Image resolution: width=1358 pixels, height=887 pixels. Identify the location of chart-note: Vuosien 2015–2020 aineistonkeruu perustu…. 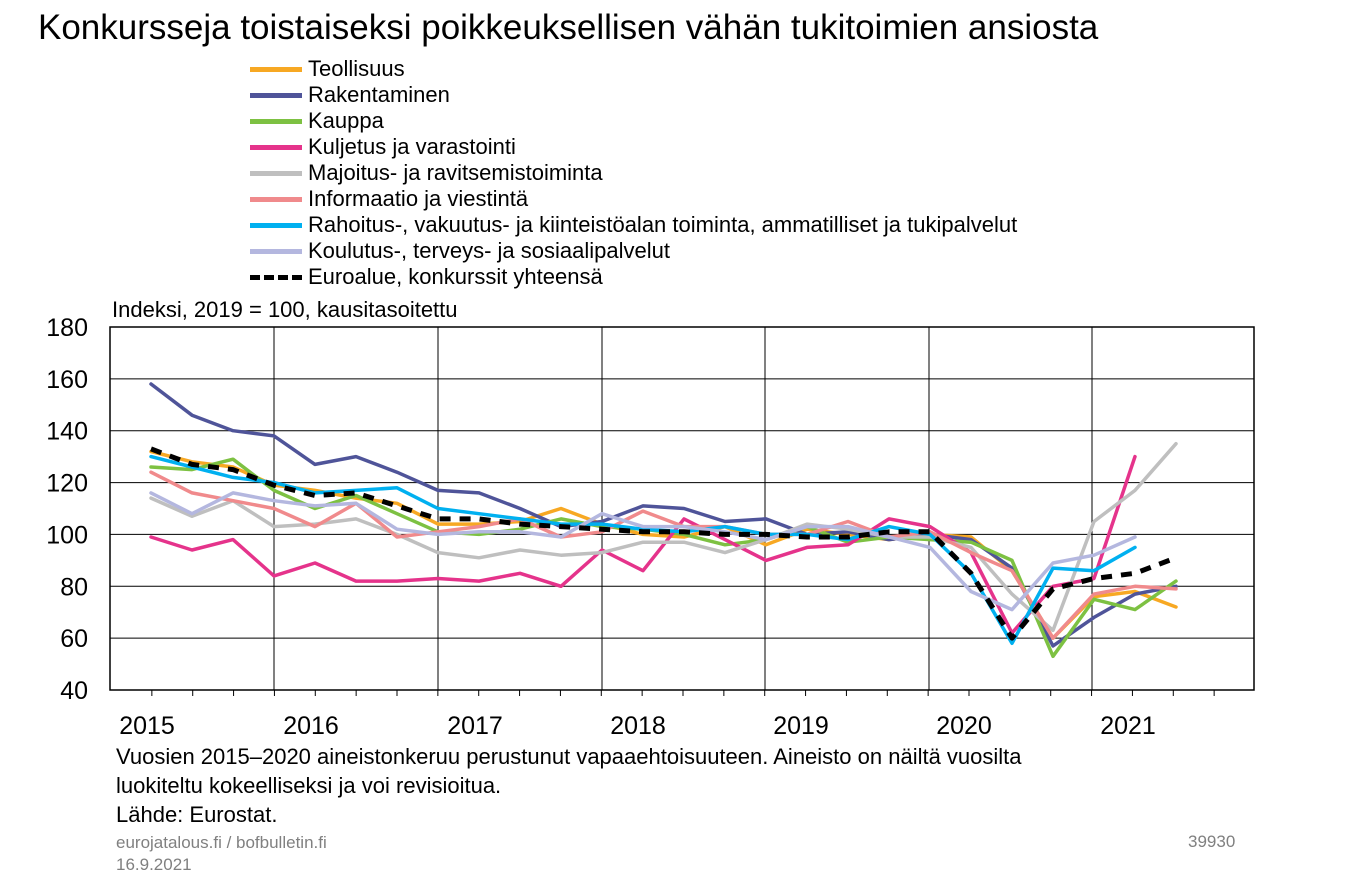
(569, 785).